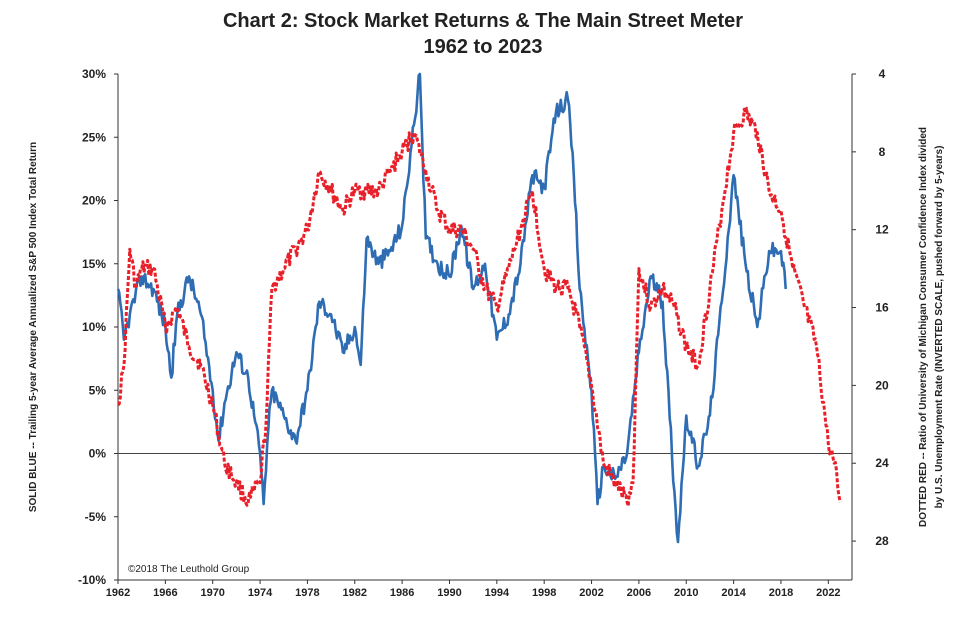 The width and height of the screenshot is (966, 622). What do you see at coordinates (189, 569) in the screenshot?
I see `credit-text: ©2018 The Leuthold Group` at bounding box center [189, 569].